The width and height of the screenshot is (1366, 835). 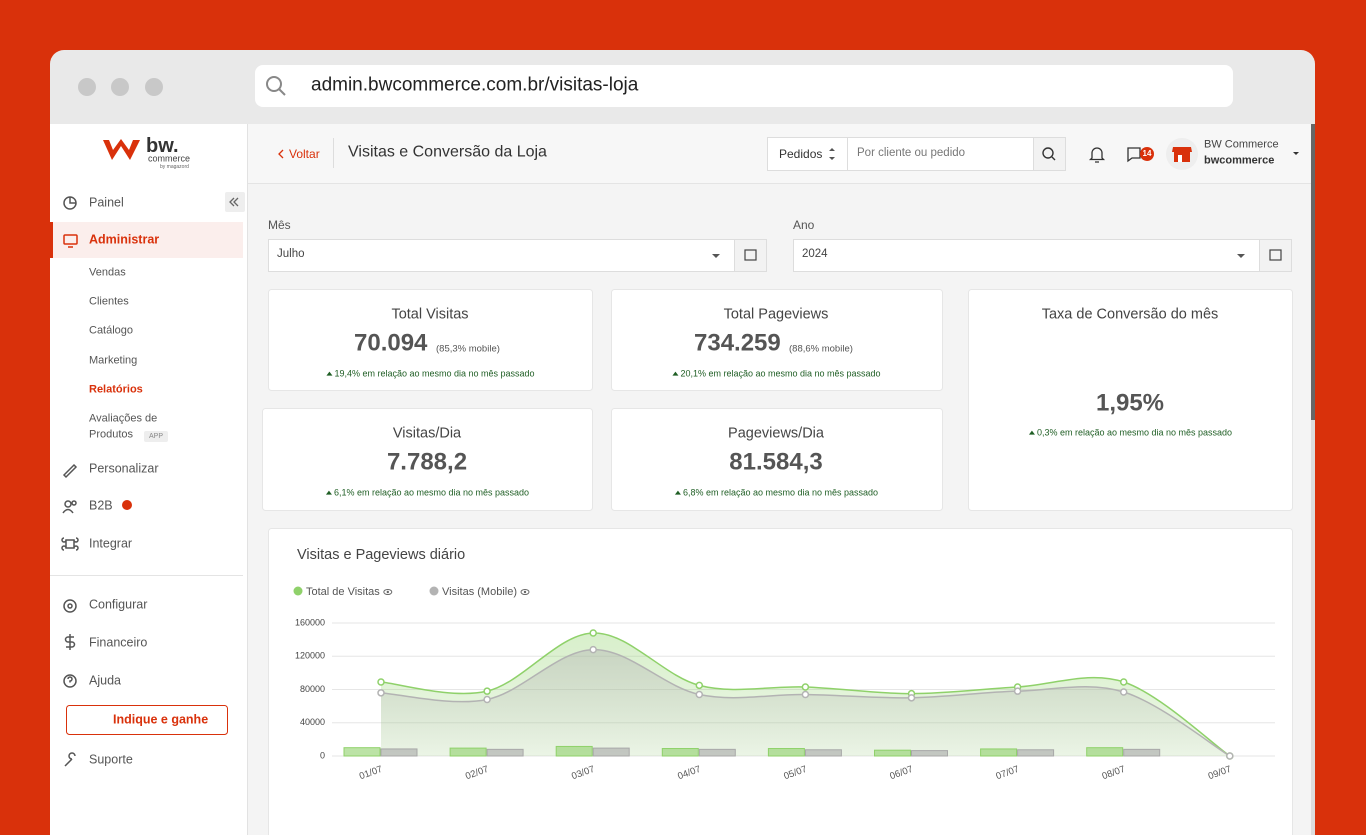 I want to click on filter-value: 2024, so click(x=815, y=254).